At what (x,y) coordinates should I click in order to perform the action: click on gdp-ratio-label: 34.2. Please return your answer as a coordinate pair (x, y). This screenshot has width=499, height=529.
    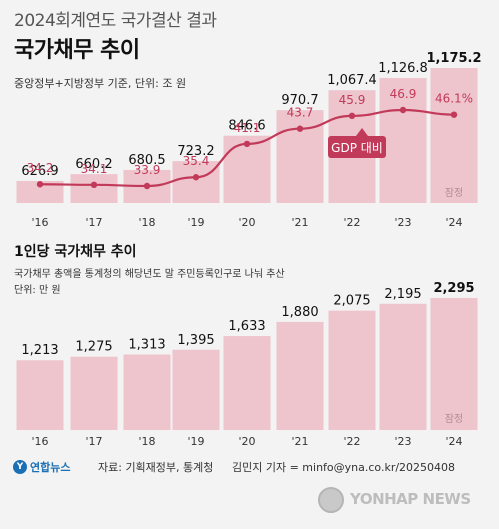
    Looking at the image, I should click on (40, 168).